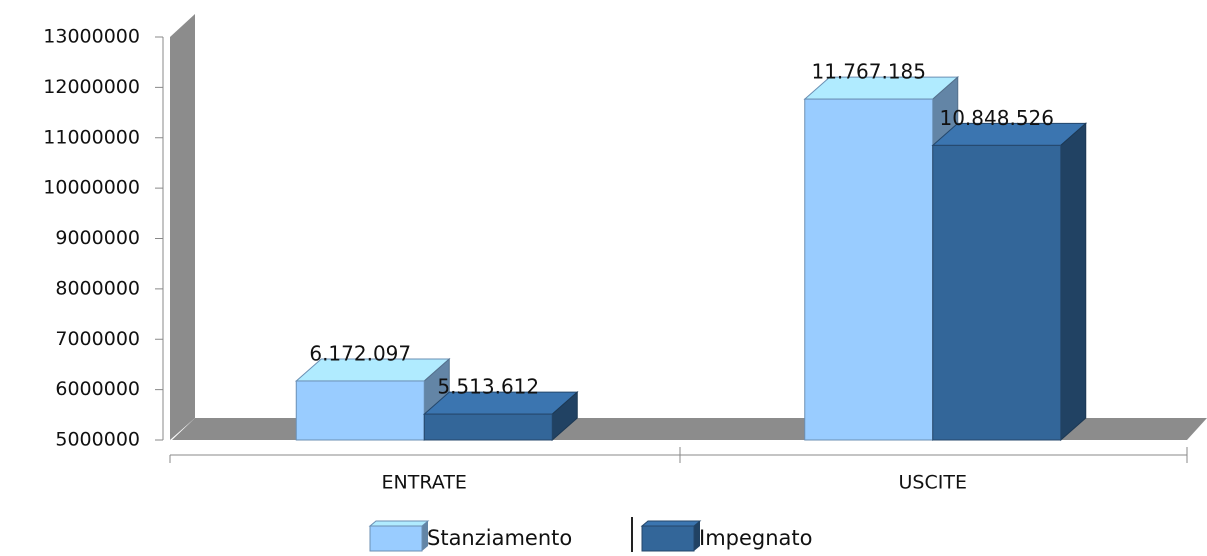  Describe the element at coordinates (91, 188) in the screenshot. I see `y-tick-label: 10000000` at that location.